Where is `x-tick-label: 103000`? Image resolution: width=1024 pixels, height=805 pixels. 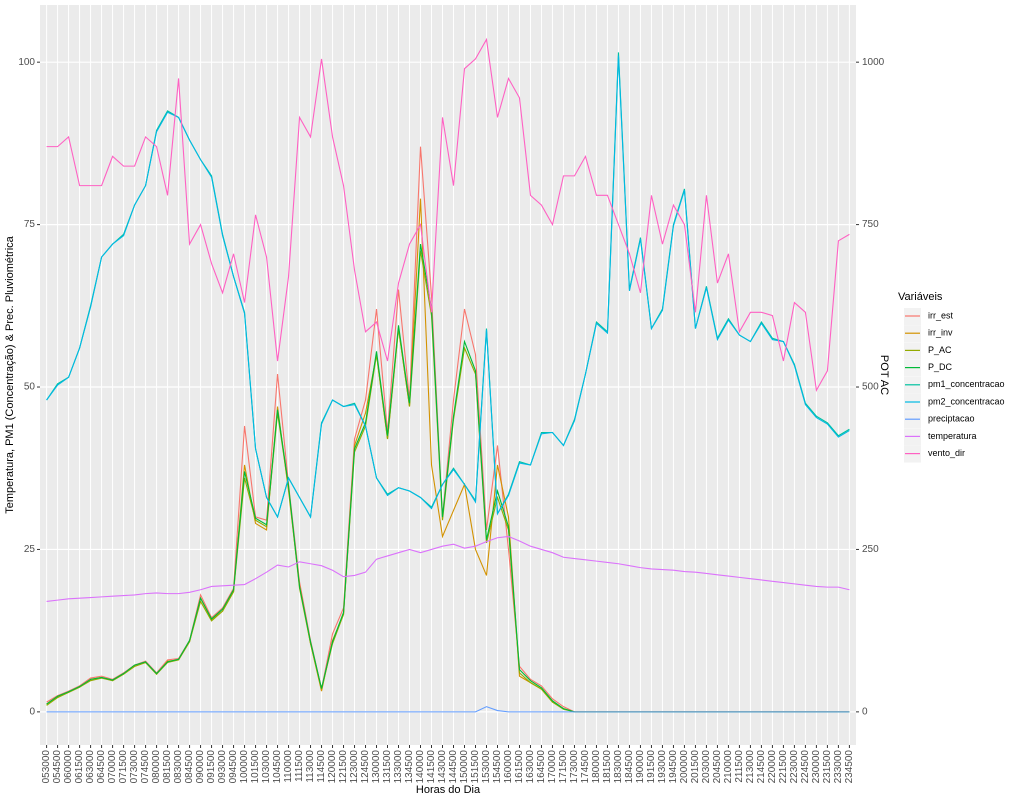
x-tick-label: 103000 is located at coordinates (266, 767).